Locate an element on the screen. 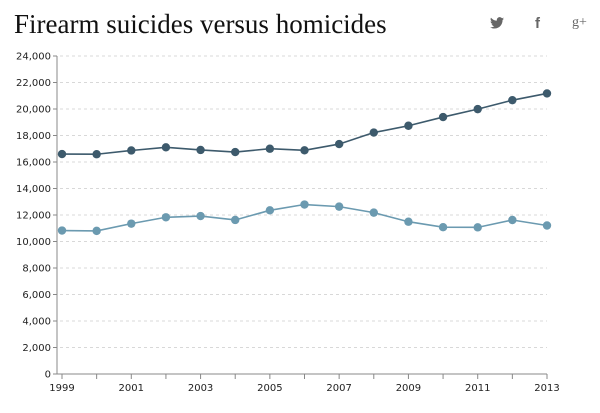  twitter-icon is located at coordinates (497, 23).